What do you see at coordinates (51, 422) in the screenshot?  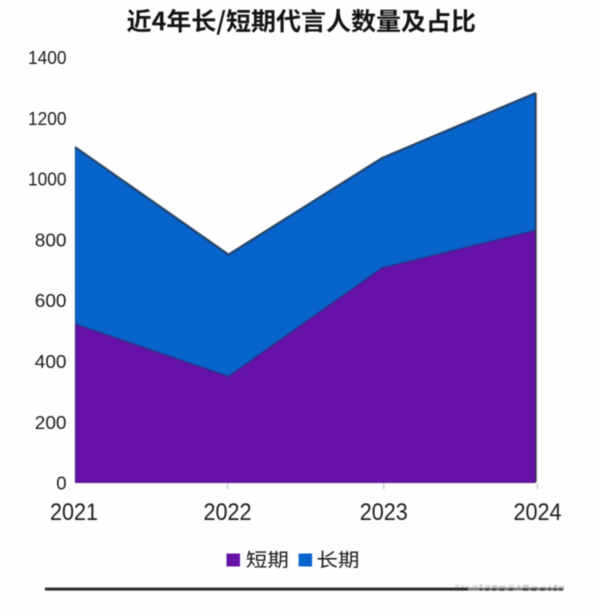 I see `svg-text: 200` at bounding box center [51, 422].